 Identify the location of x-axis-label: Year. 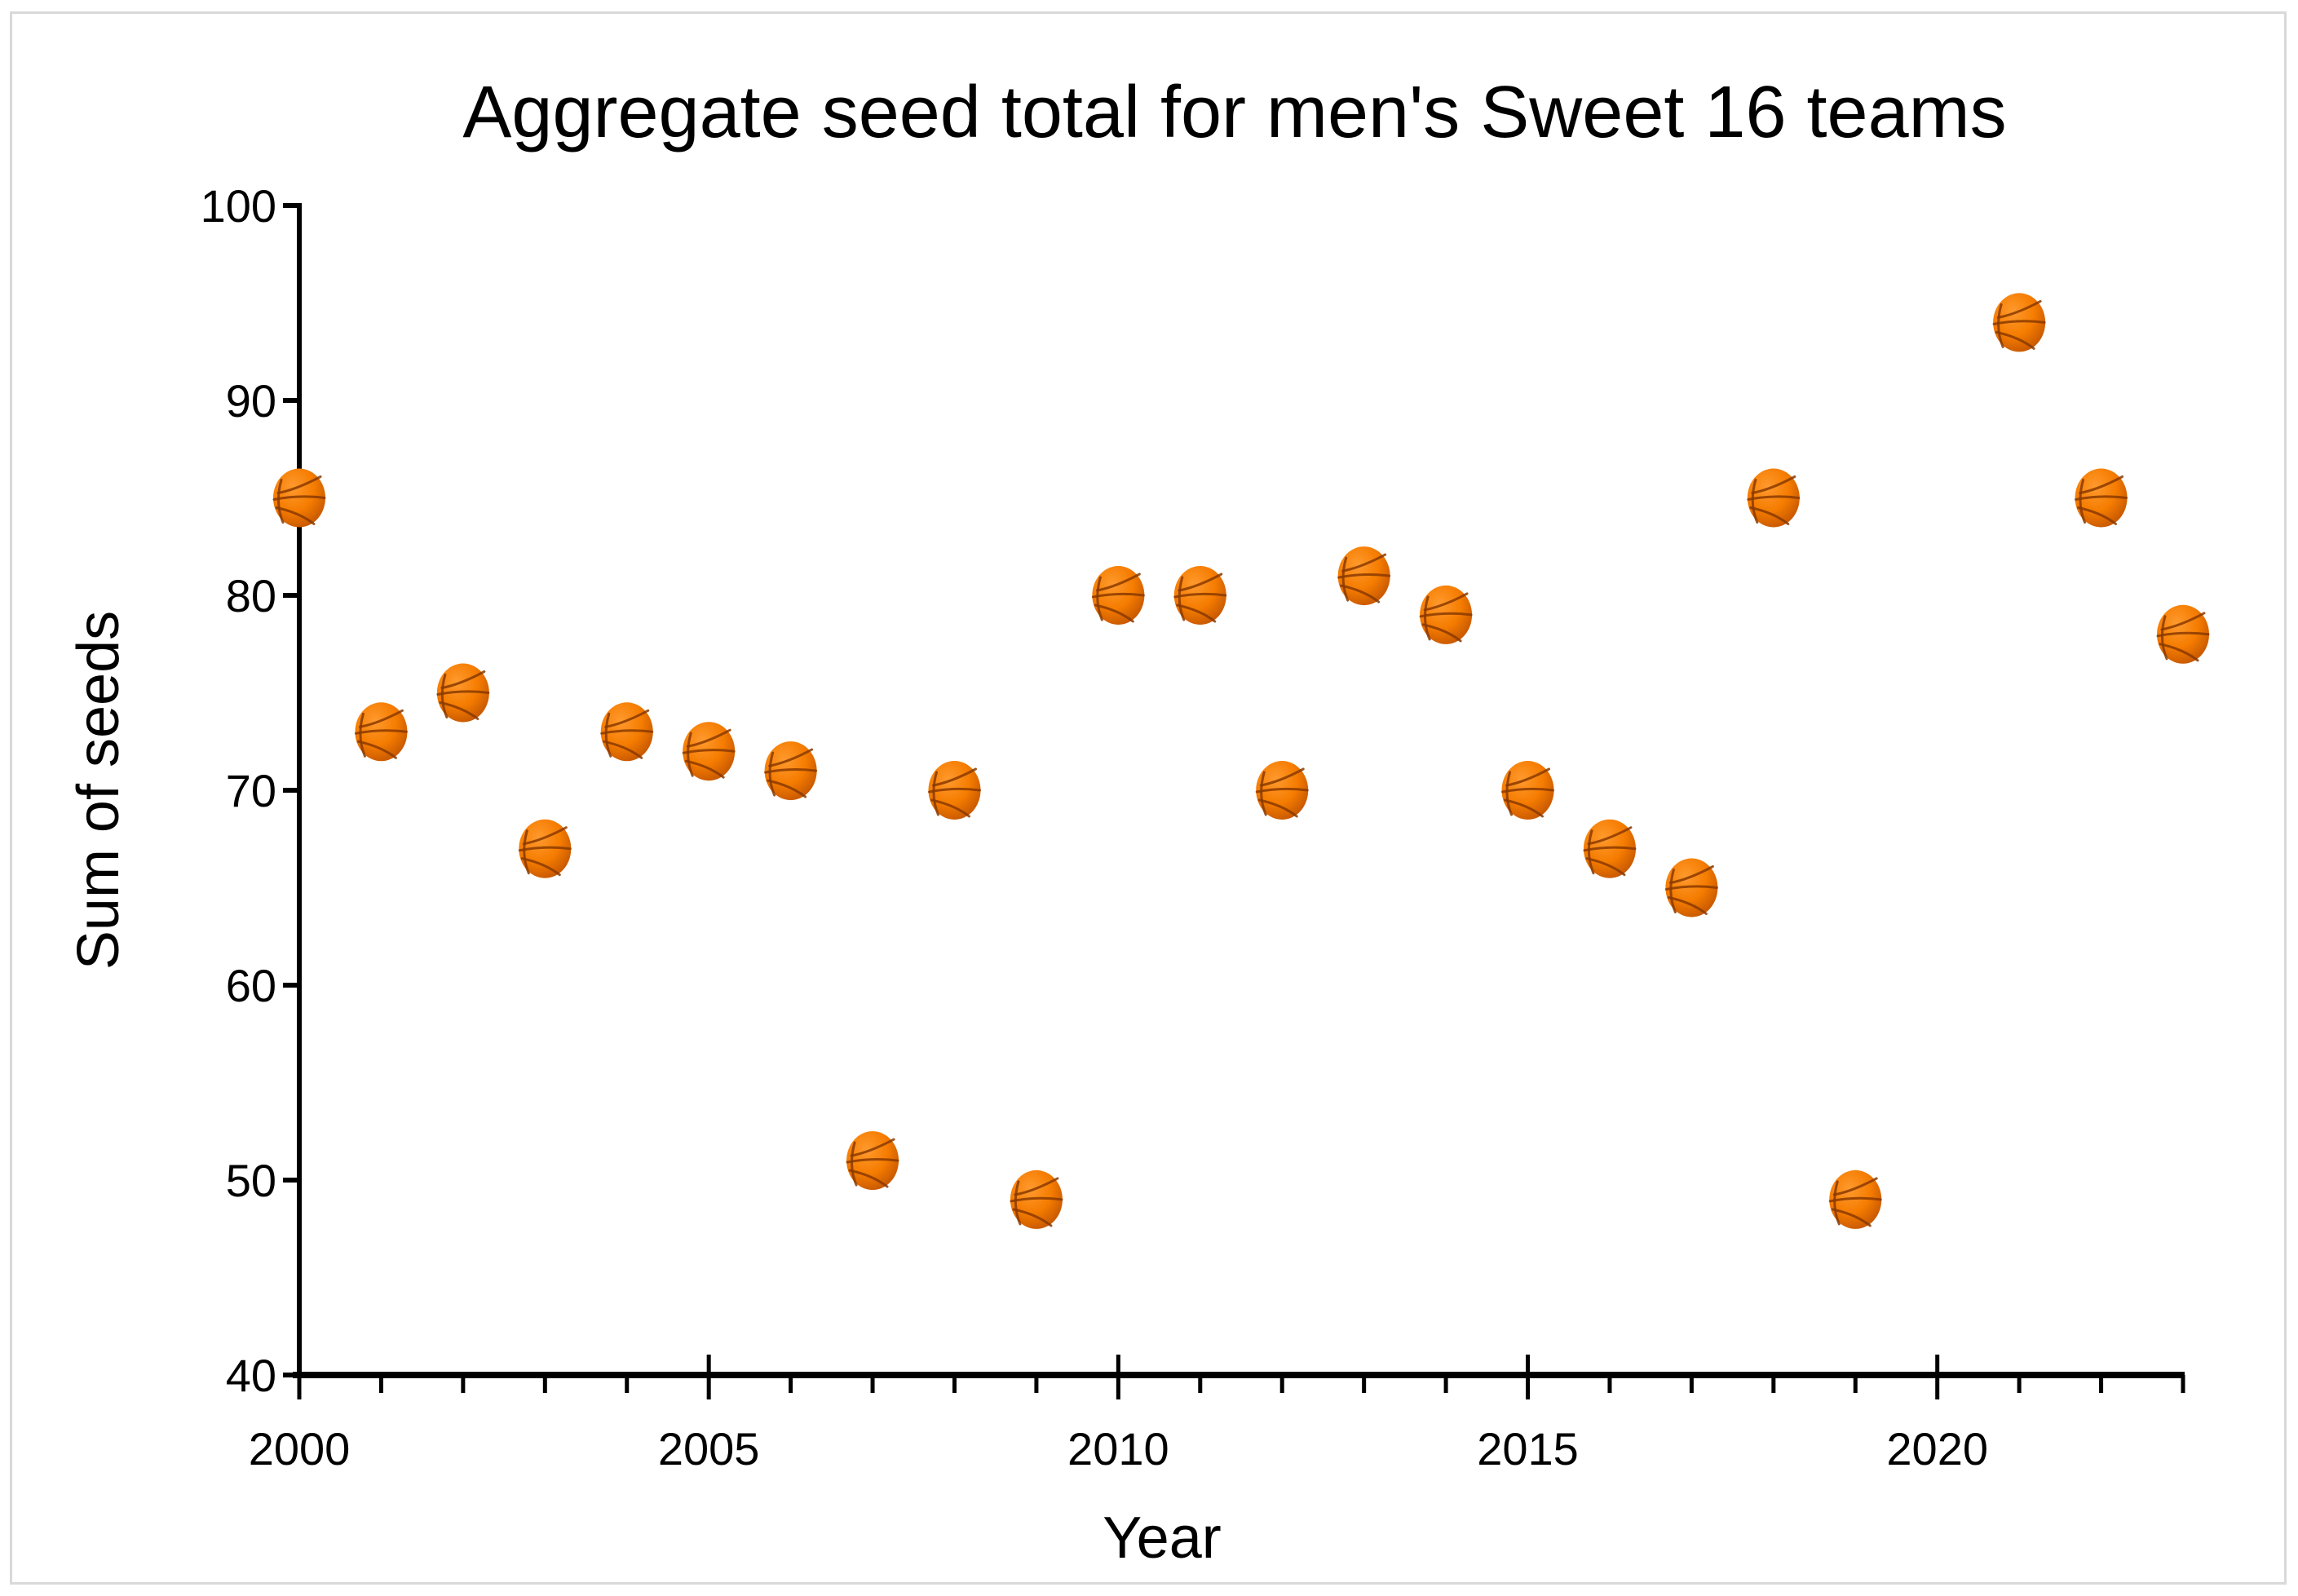
(1162, 1538).